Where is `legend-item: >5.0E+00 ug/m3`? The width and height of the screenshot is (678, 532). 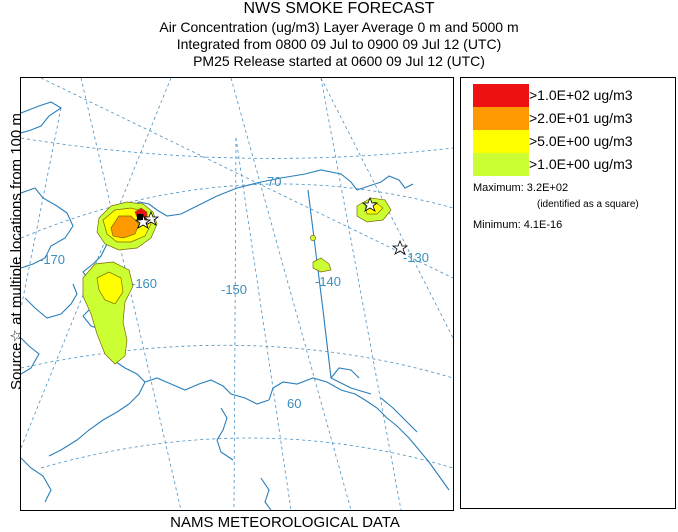
legend-item: >5.0E+00 ug/m3 is located at coordinates (573, 141).